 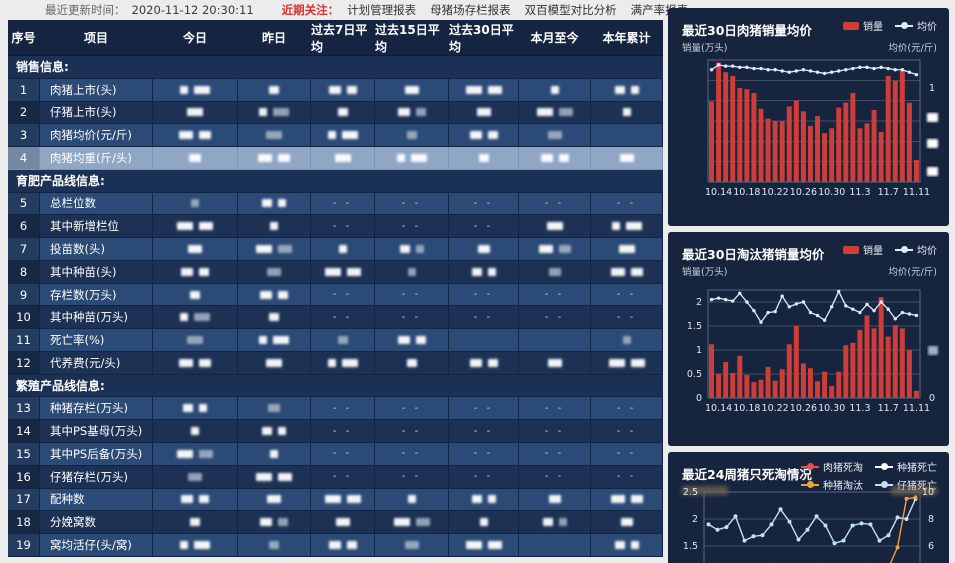 I want to click on metric-label: 投苗数(头), so click(x=96, y=249).